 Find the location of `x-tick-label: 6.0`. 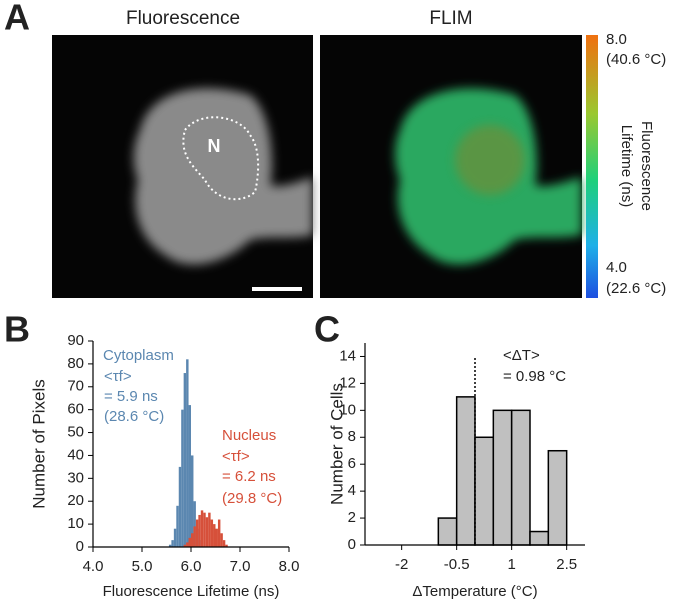

x-tick-label: 6.0 is located at coordinates (191, 566).